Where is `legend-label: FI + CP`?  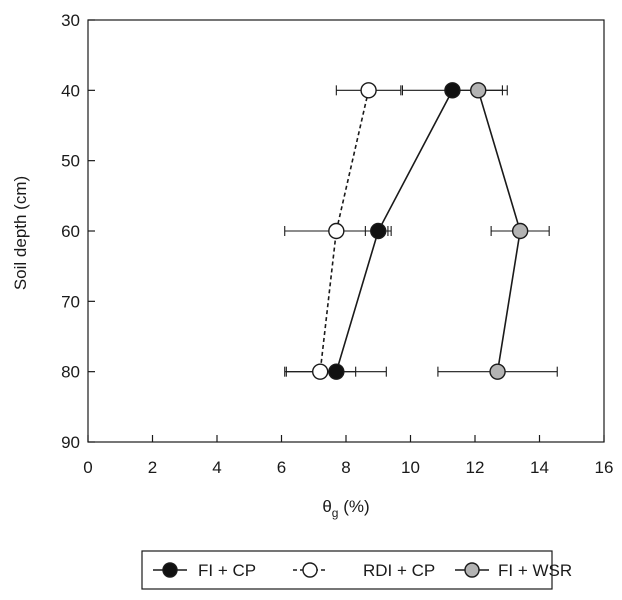
legend-label: FI + CP is located at coordinates (227, 570).